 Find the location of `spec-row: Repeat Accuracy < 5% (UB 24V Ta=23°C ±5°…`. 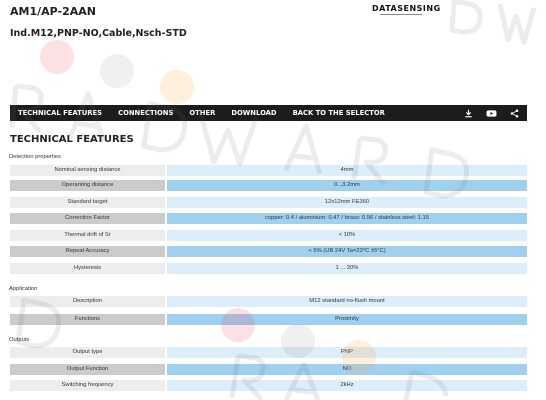

spec-row: Repeat Accuracy < 5% (UB 24V Ta=23°C ±5°… is located at coordinates (268, 251).